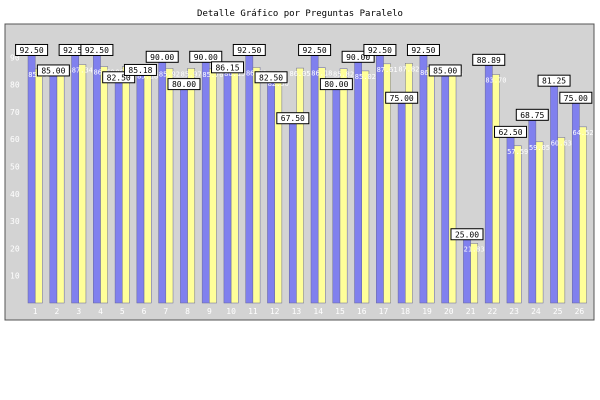 The image size is (600, 400). Describe the element at coordinates (165, 311) in the screenshot. I see `x-tick-label: 7` at that location.